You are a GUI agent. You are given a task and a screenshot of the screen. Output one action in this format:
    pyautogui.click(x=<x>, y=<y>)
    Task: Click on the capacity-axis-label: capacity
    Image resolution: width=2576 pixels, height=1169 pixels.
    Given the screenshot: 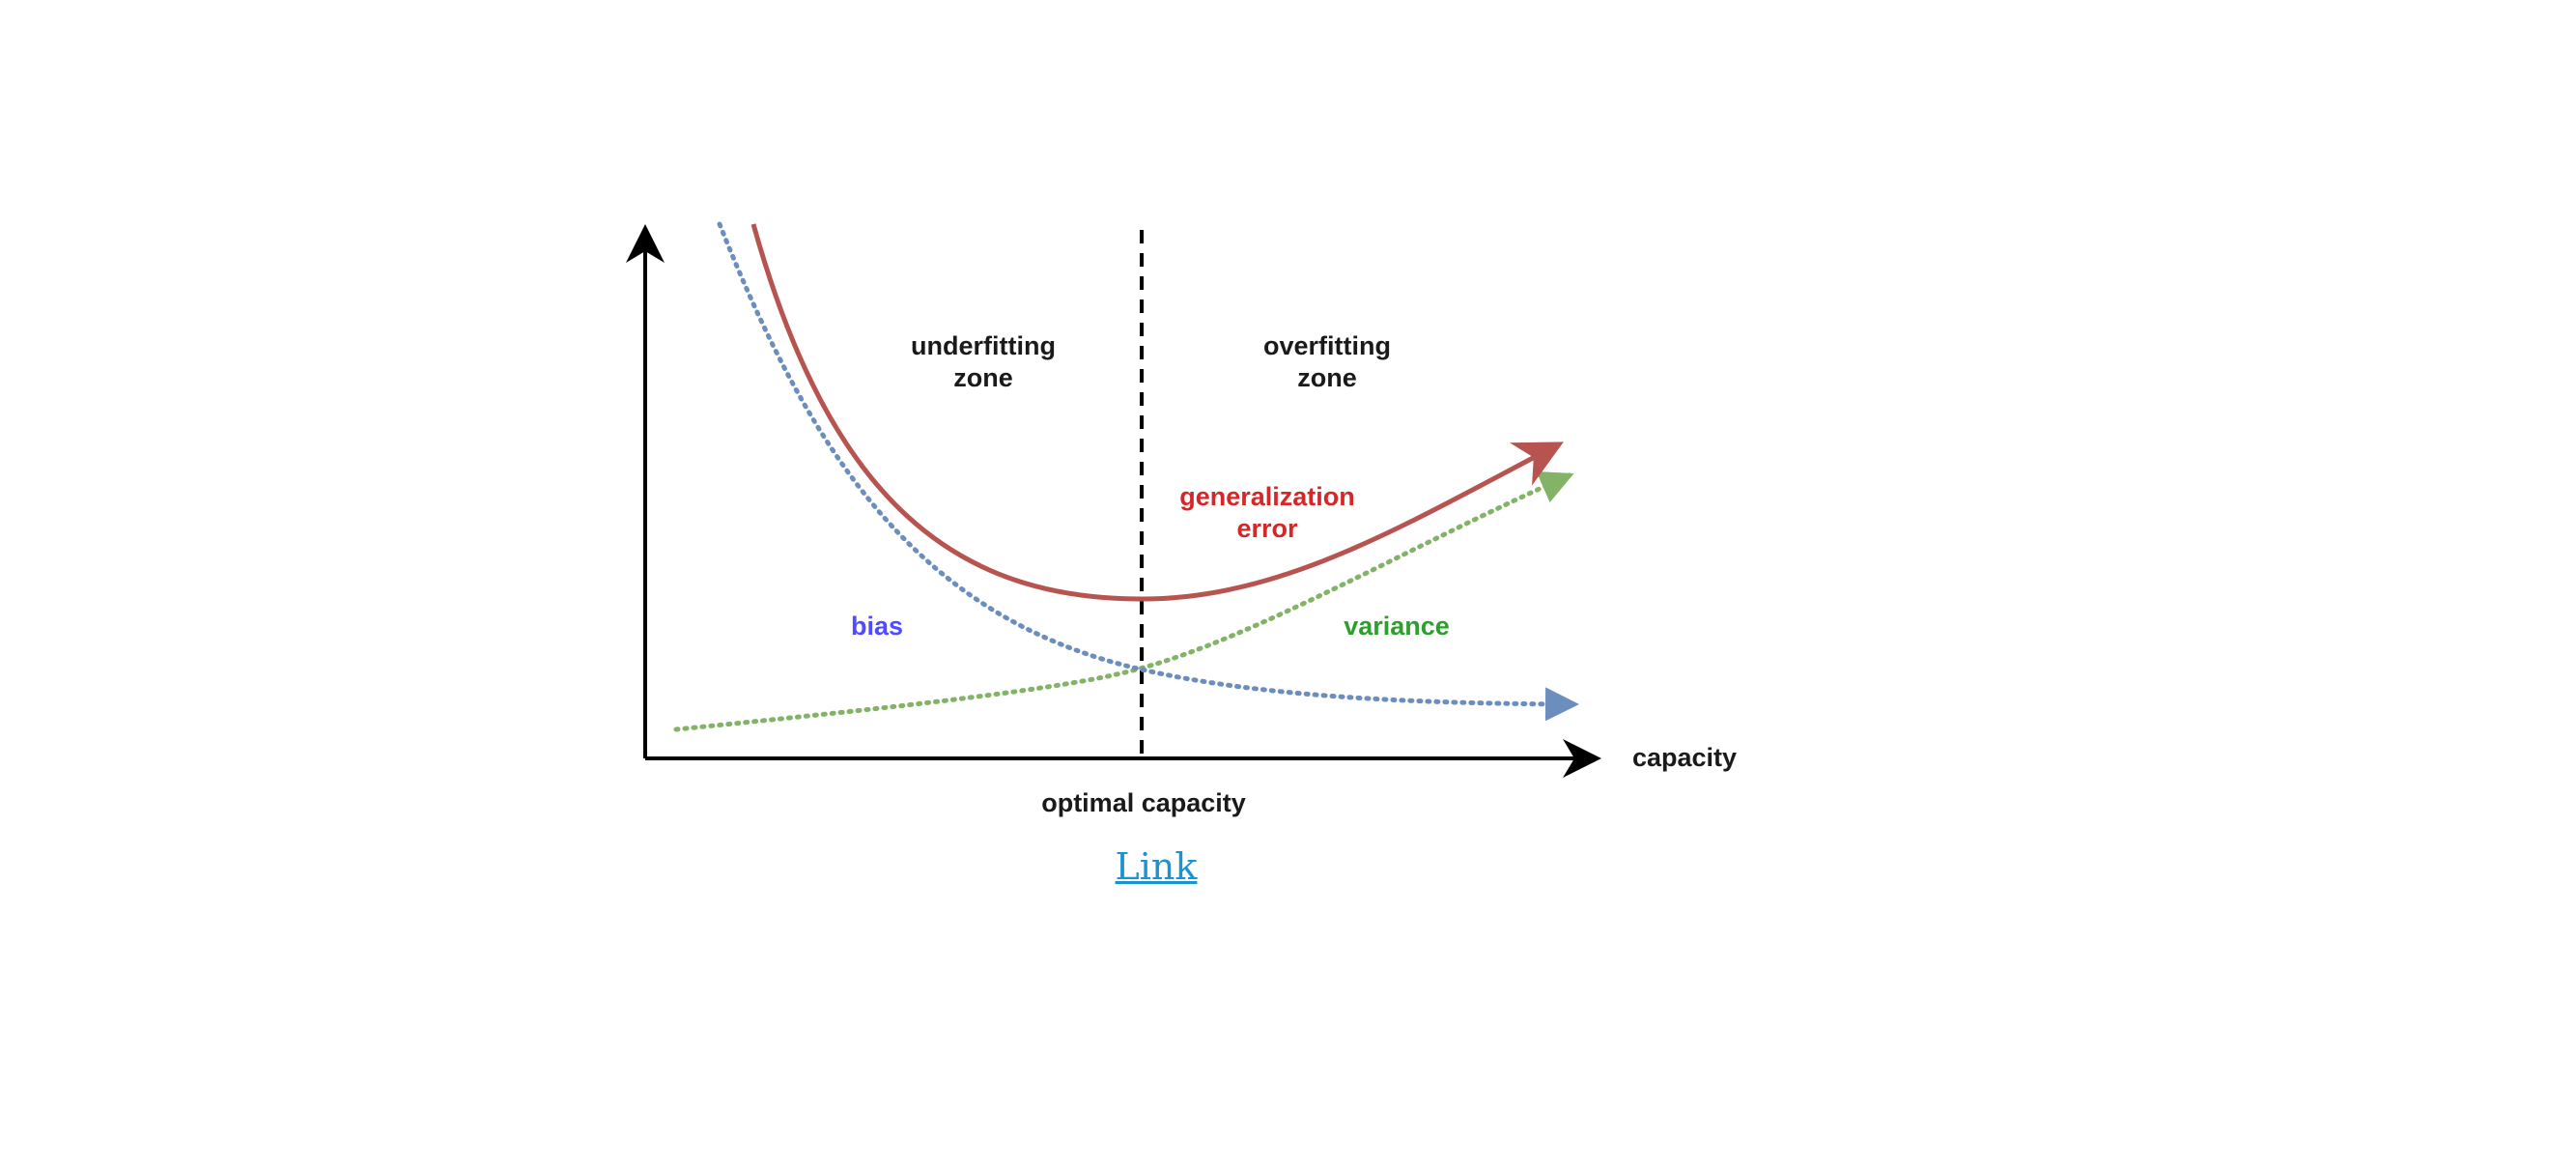 What is the action you would take?
    pyautogui.click(x=1684, y=757)
    